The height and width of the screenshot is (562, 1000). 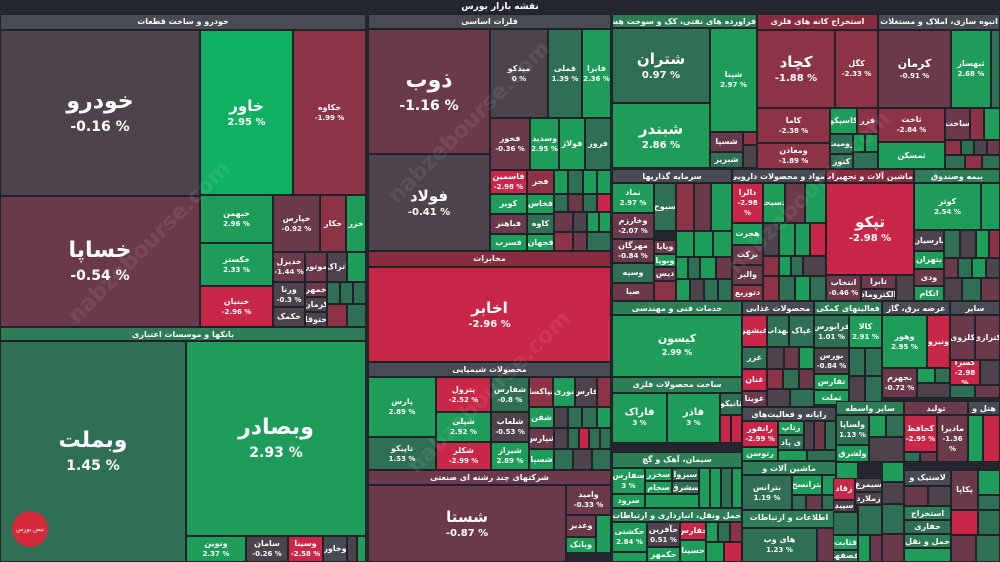 I want to click on tile-khtoqa: ختوقا, so click(x=316, y=319).